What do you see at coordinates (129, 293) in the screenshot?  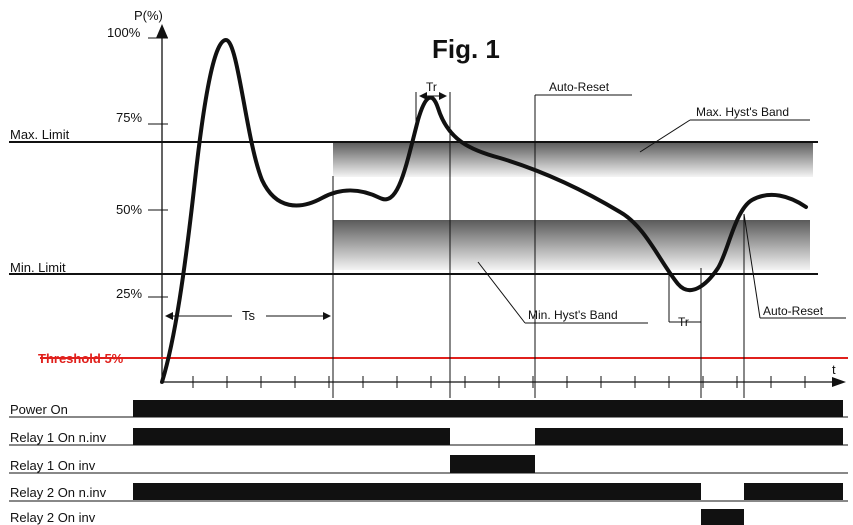 I see `y-tick-25: 25%` at bounding box center [129, 293].